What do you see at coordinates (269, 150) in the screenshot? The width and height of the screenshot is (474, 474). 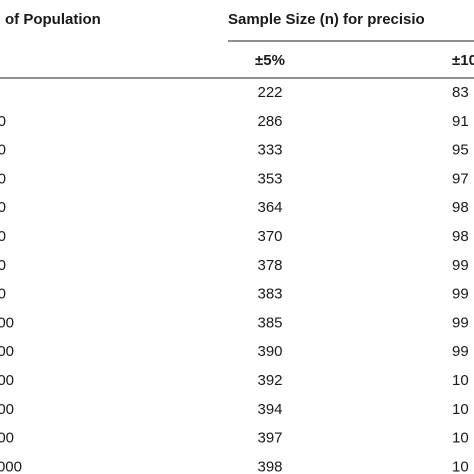 I see `sample-size-5-cell: 333` at bounding box center [269, 150].